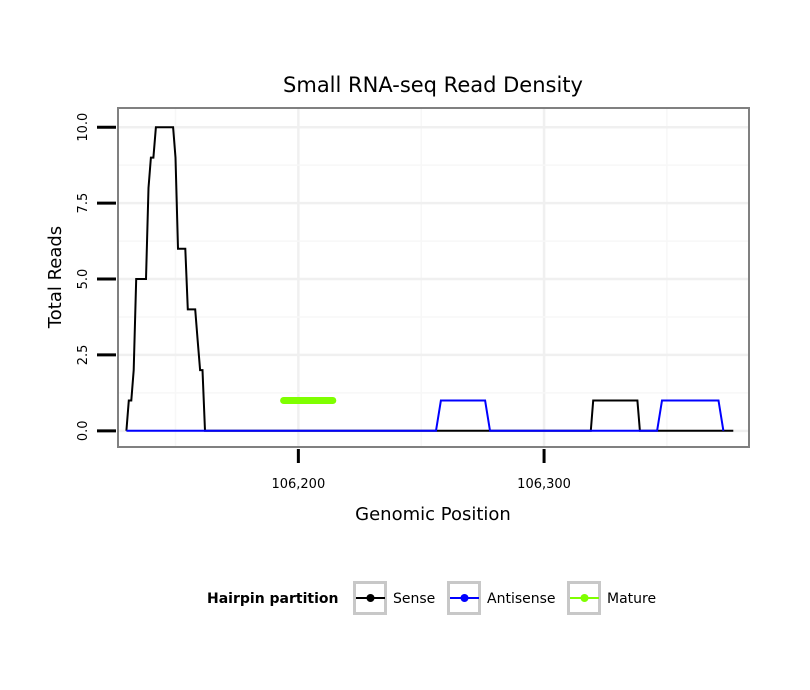 The image size is (810, 690). What do you see at coordinates (464, 598) in the screenshot?
I see `legend-point-antisense` at bounding box center [464, 598].